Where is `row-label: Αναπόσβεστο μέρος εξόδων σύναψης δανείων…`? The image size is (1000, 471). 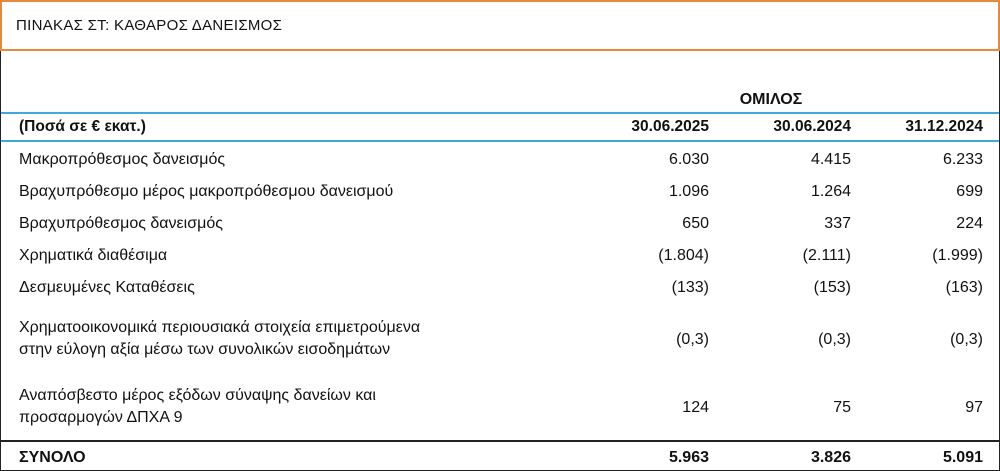
row-label: Αναπόσβεστο μέρος εξόδων σύναψης δανείων… is located at coordinates (197, 406).